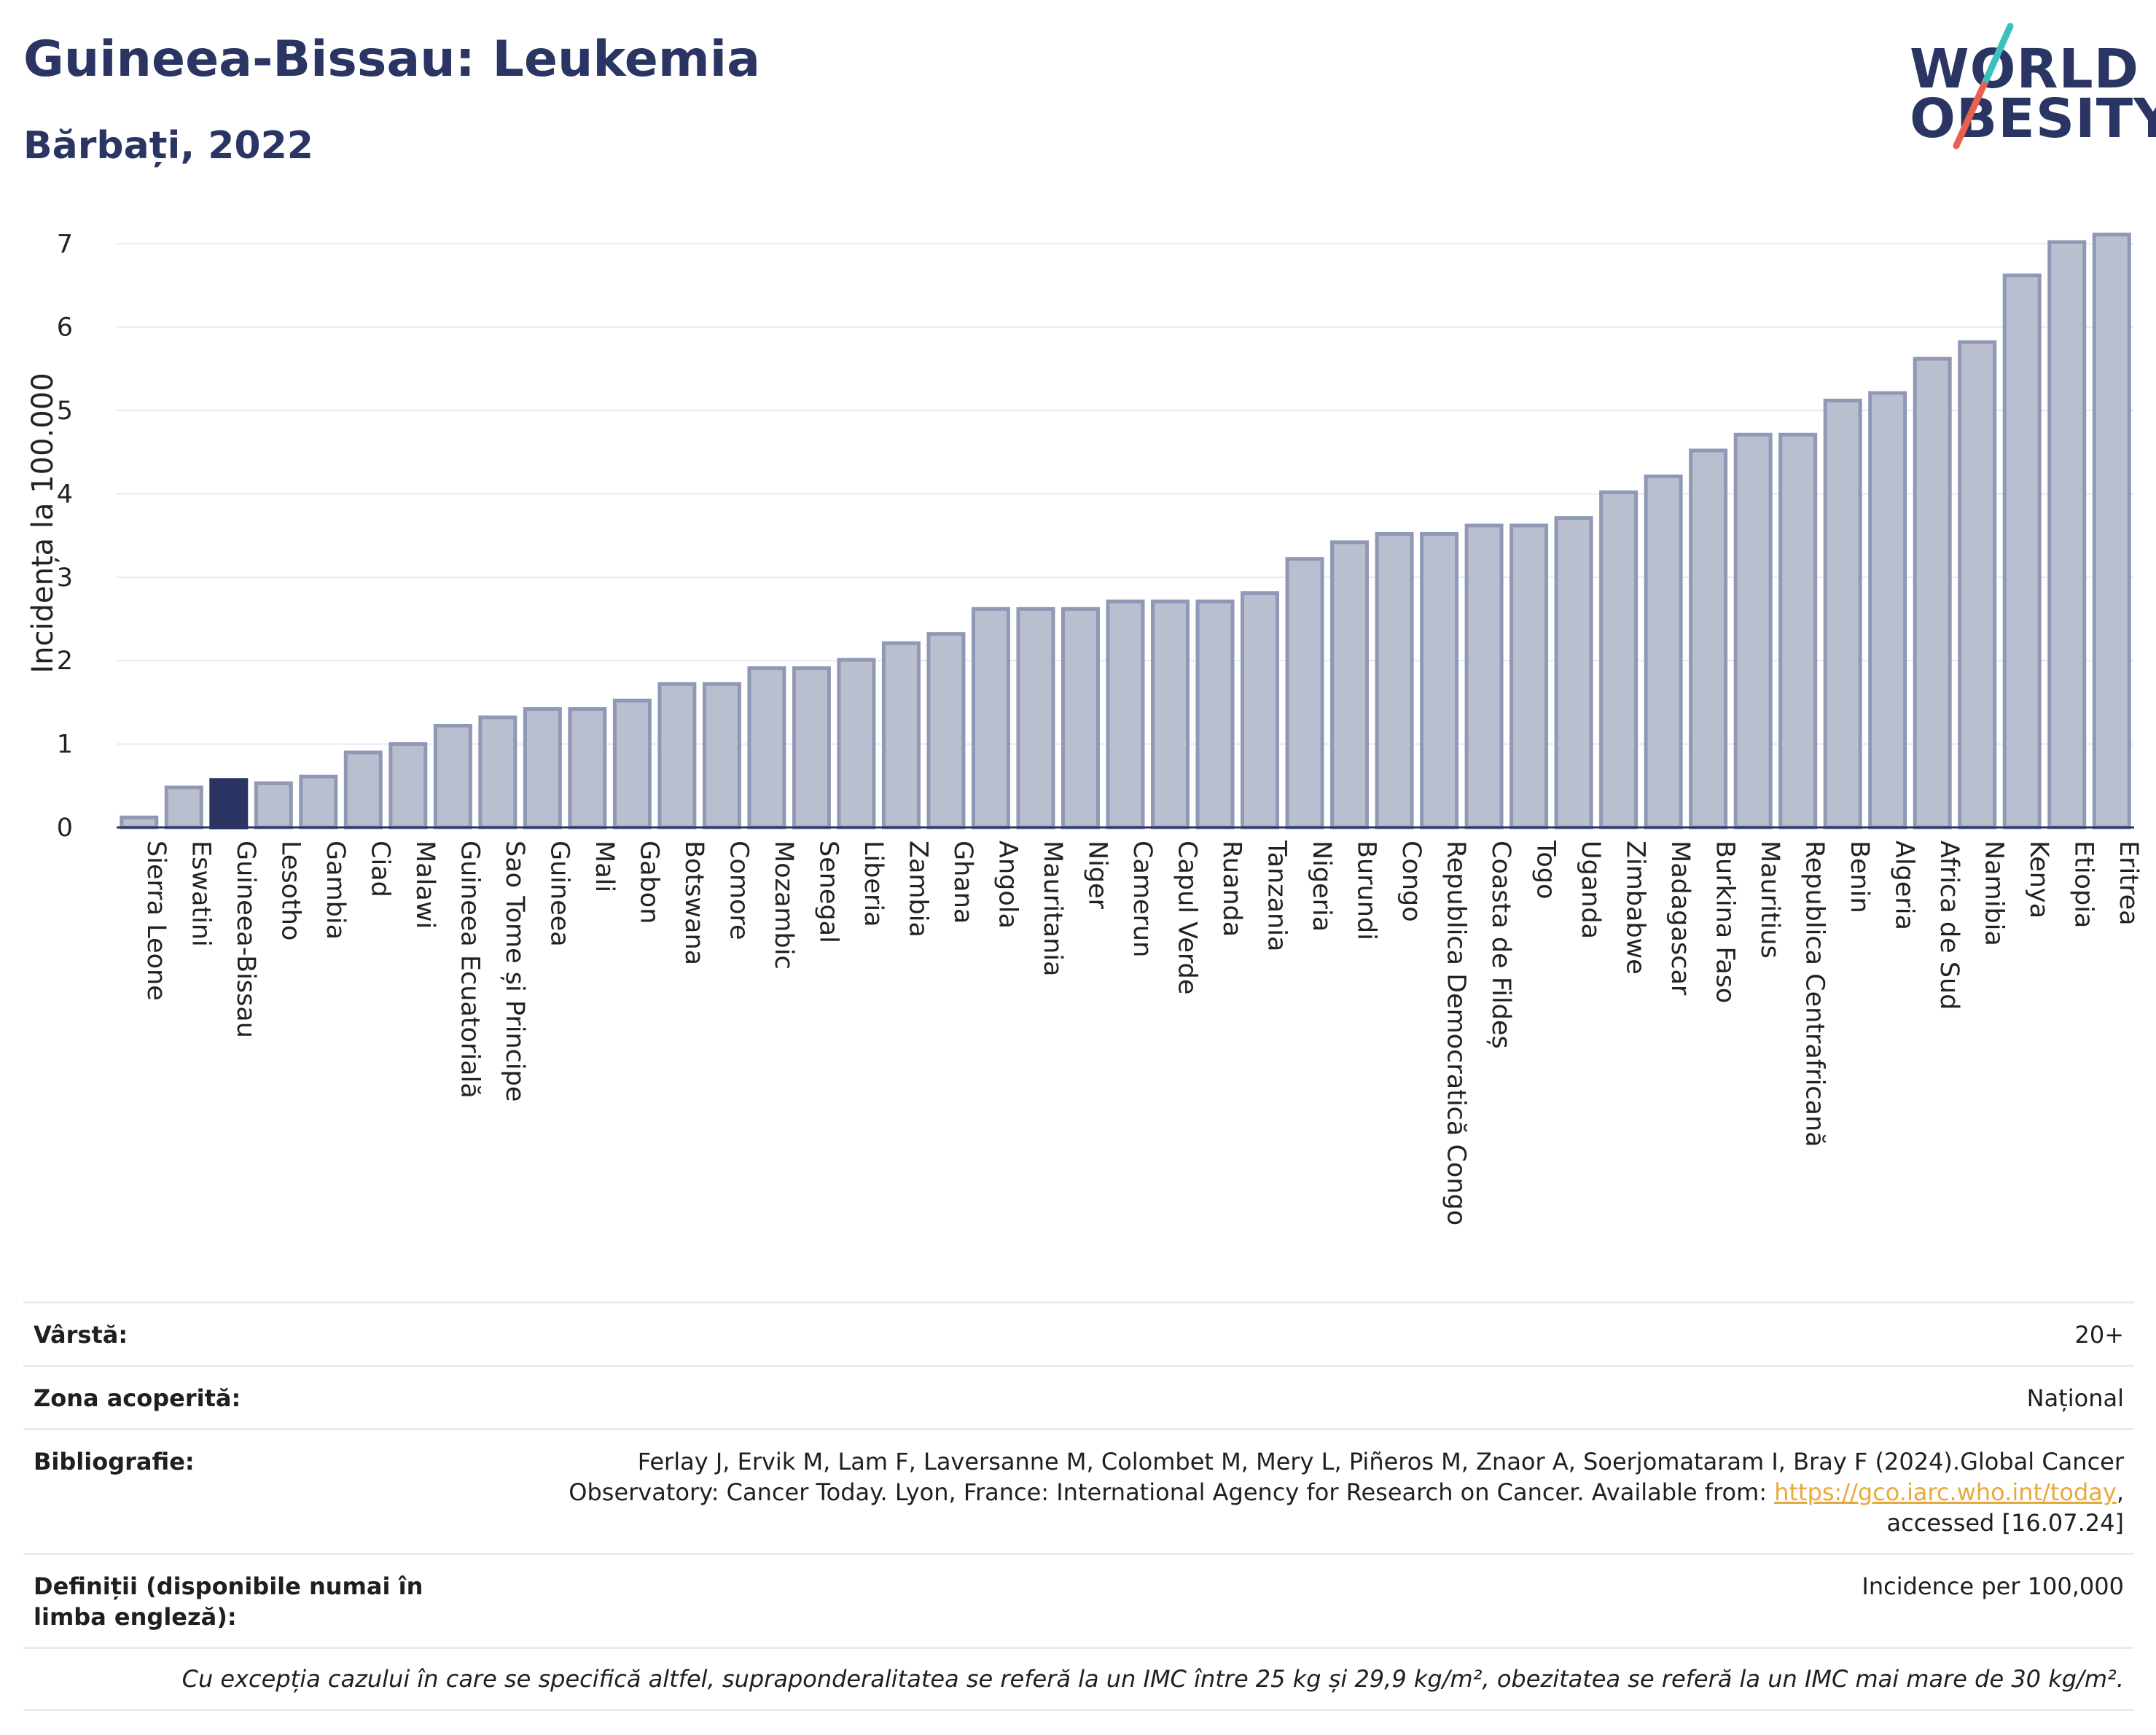 This screenshot has width=2156, height=1735. What do you see at coordinates (65, 244) in the screenshot?
I see `y-tick-label: 7` at bounding box center [65, 244].